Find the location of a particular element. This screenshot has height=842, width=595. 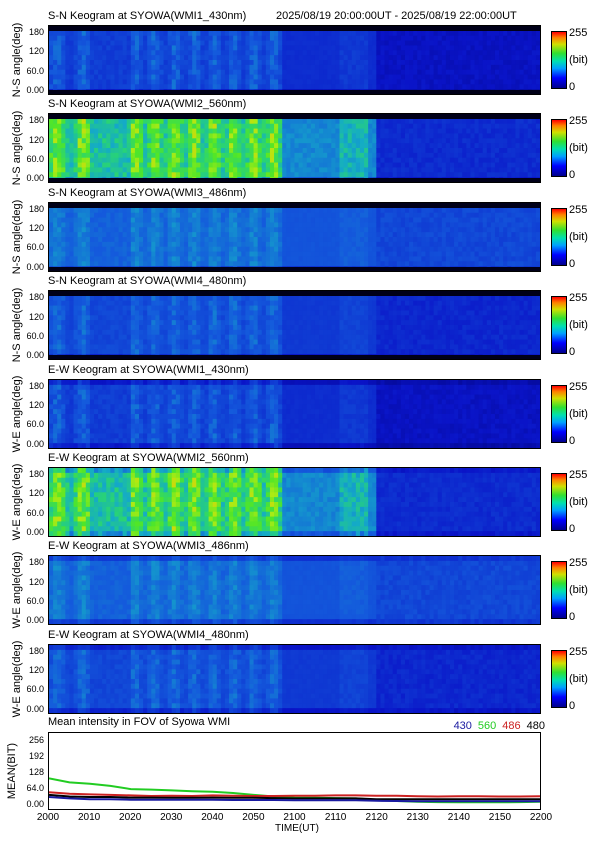

panel-title-1: S-N Keogram at SYOWA(WMI1_430nm) is located at coordinates (147, 16).